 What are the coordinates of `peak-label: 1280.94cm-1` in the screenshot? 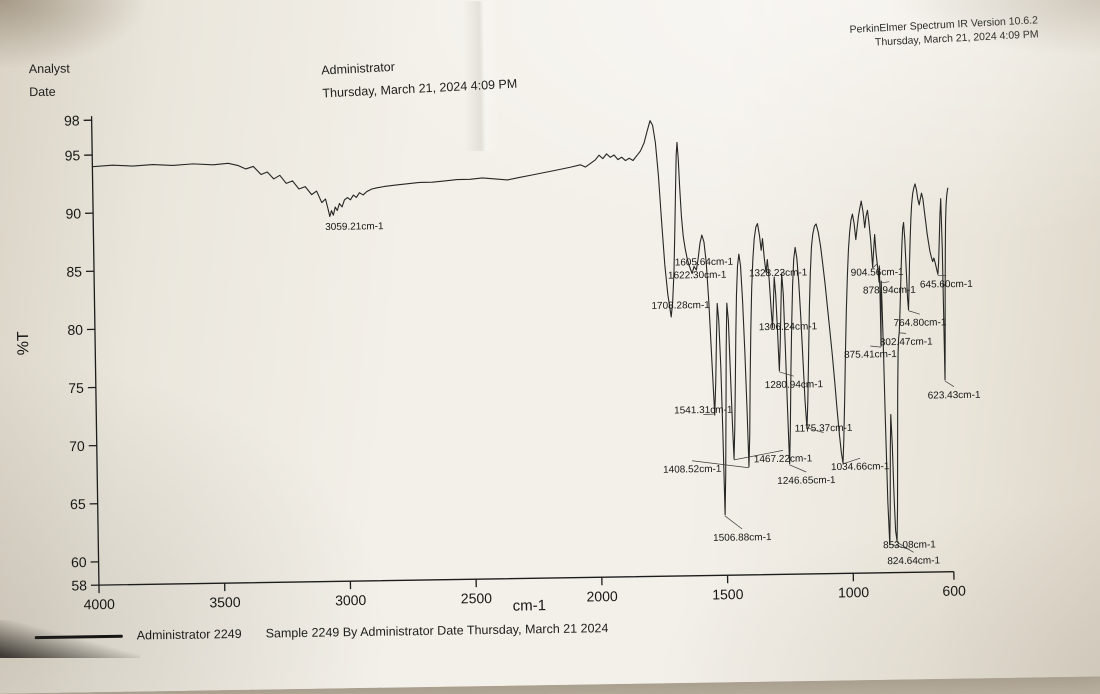 It's located at (794, 385).